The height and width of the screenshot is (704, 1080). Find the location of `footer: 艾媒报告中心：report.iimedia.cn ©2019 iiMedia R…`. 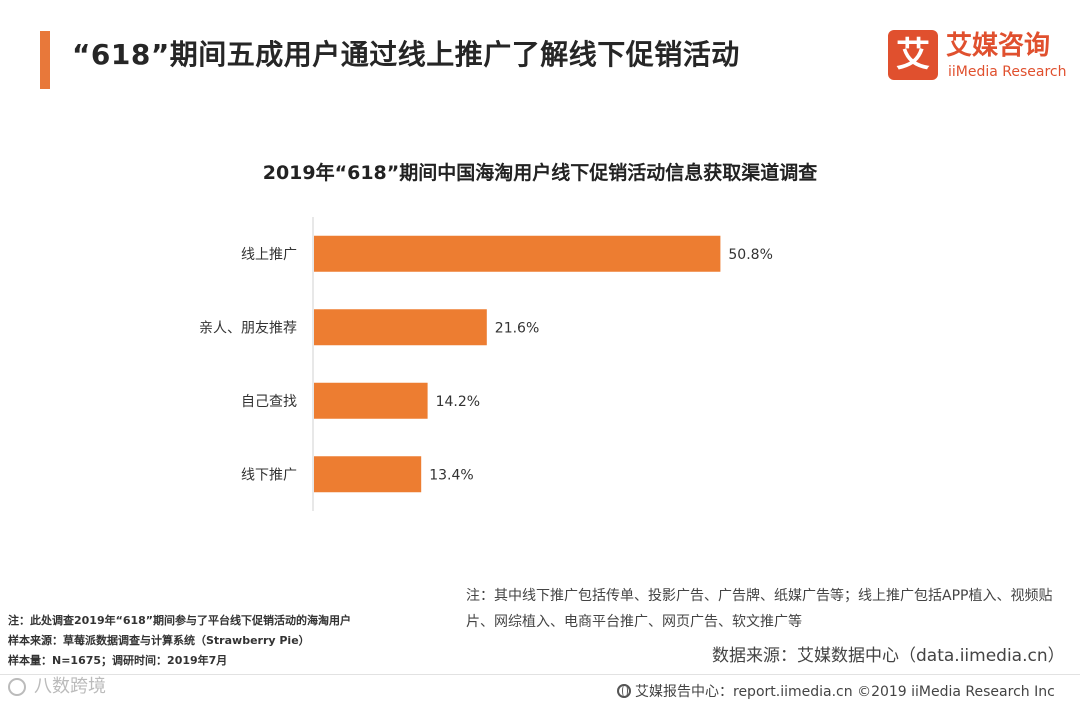

footer: 艾媒报告中心：report.iimedia.cn ©2019 iiMedia R… is located at coordinates (540, 689).